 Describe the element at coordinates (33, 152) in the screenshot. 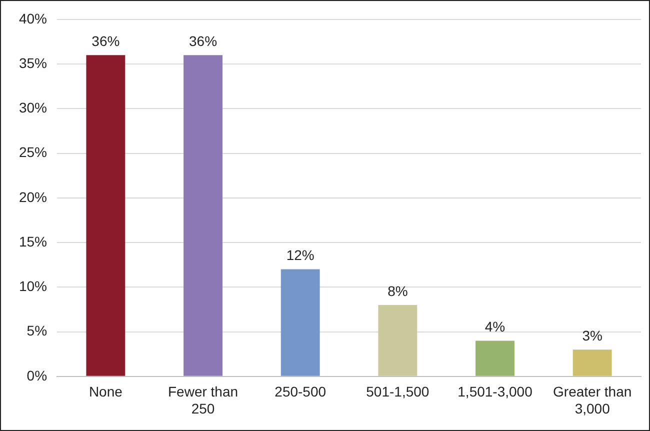

I see `y-tick-label: 25%` at that location.